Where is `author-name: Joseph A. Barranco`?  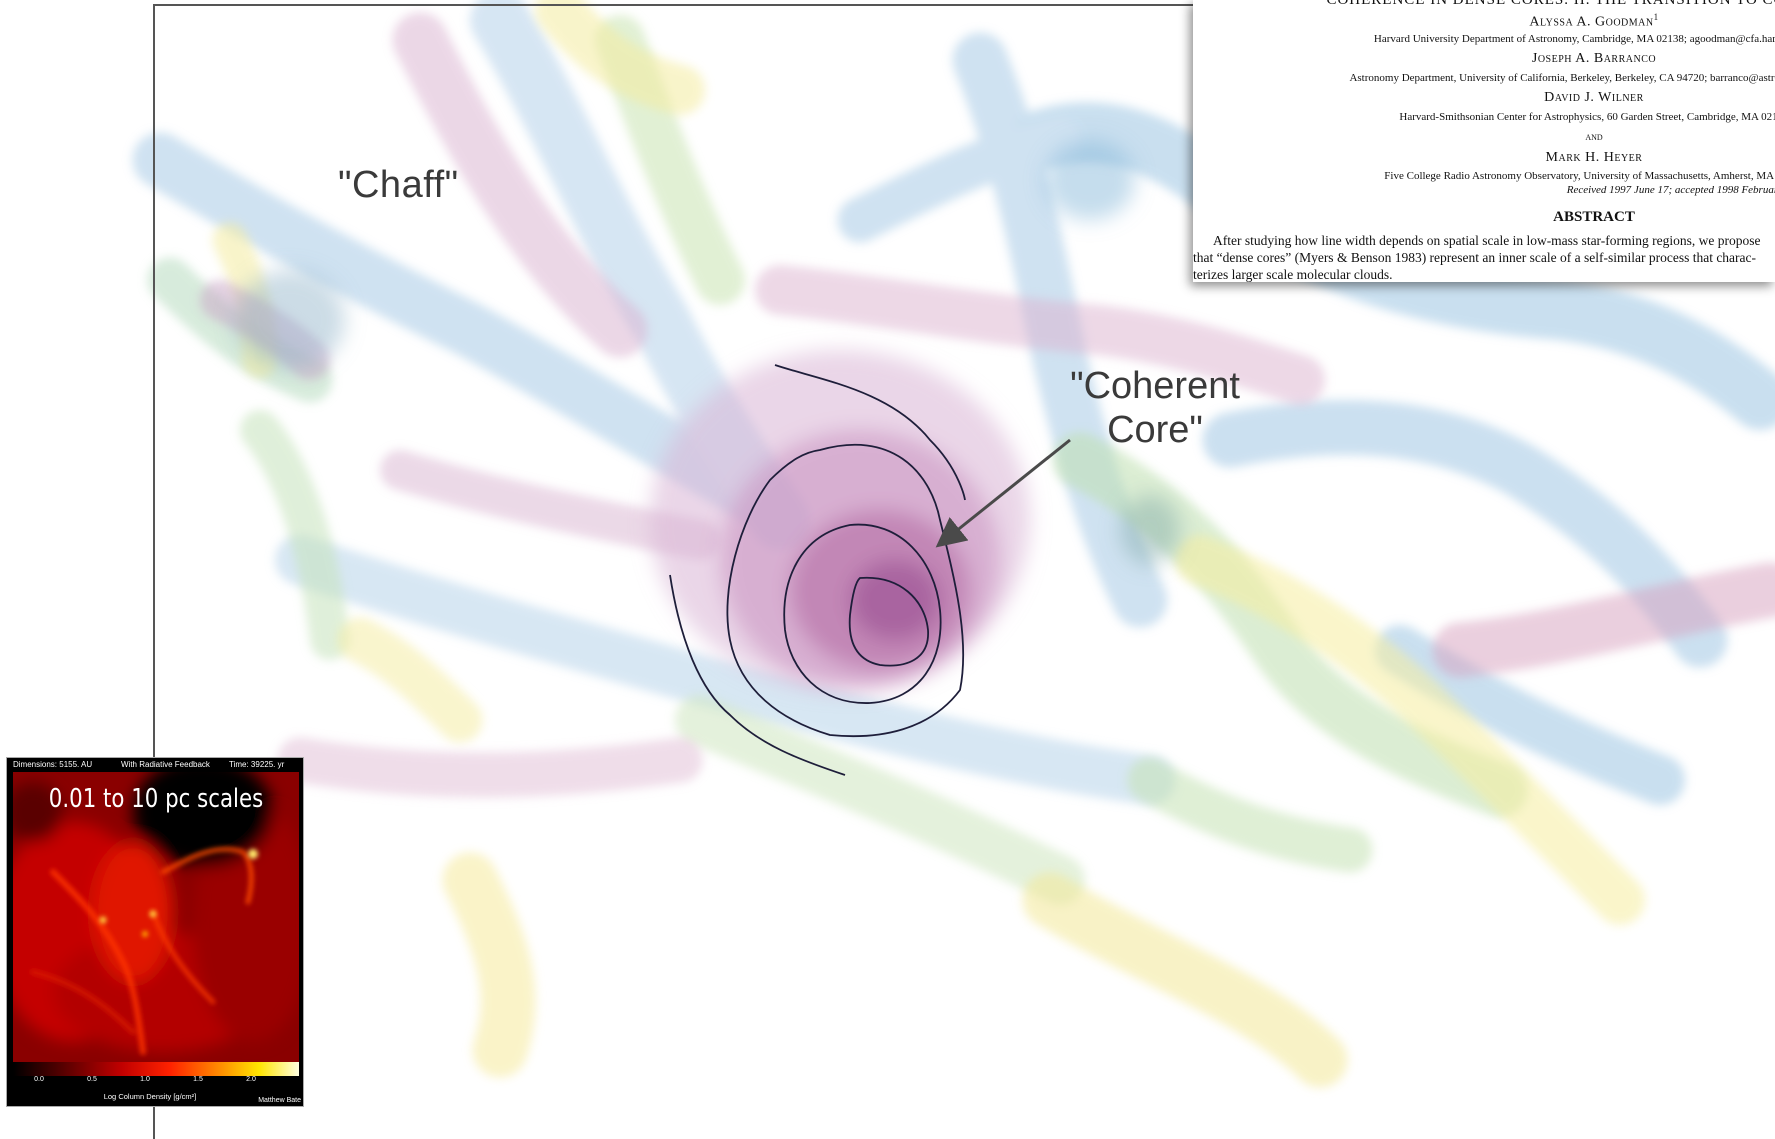 author-name: Joseph A. Barranco is located at coordinates (1594, 58).